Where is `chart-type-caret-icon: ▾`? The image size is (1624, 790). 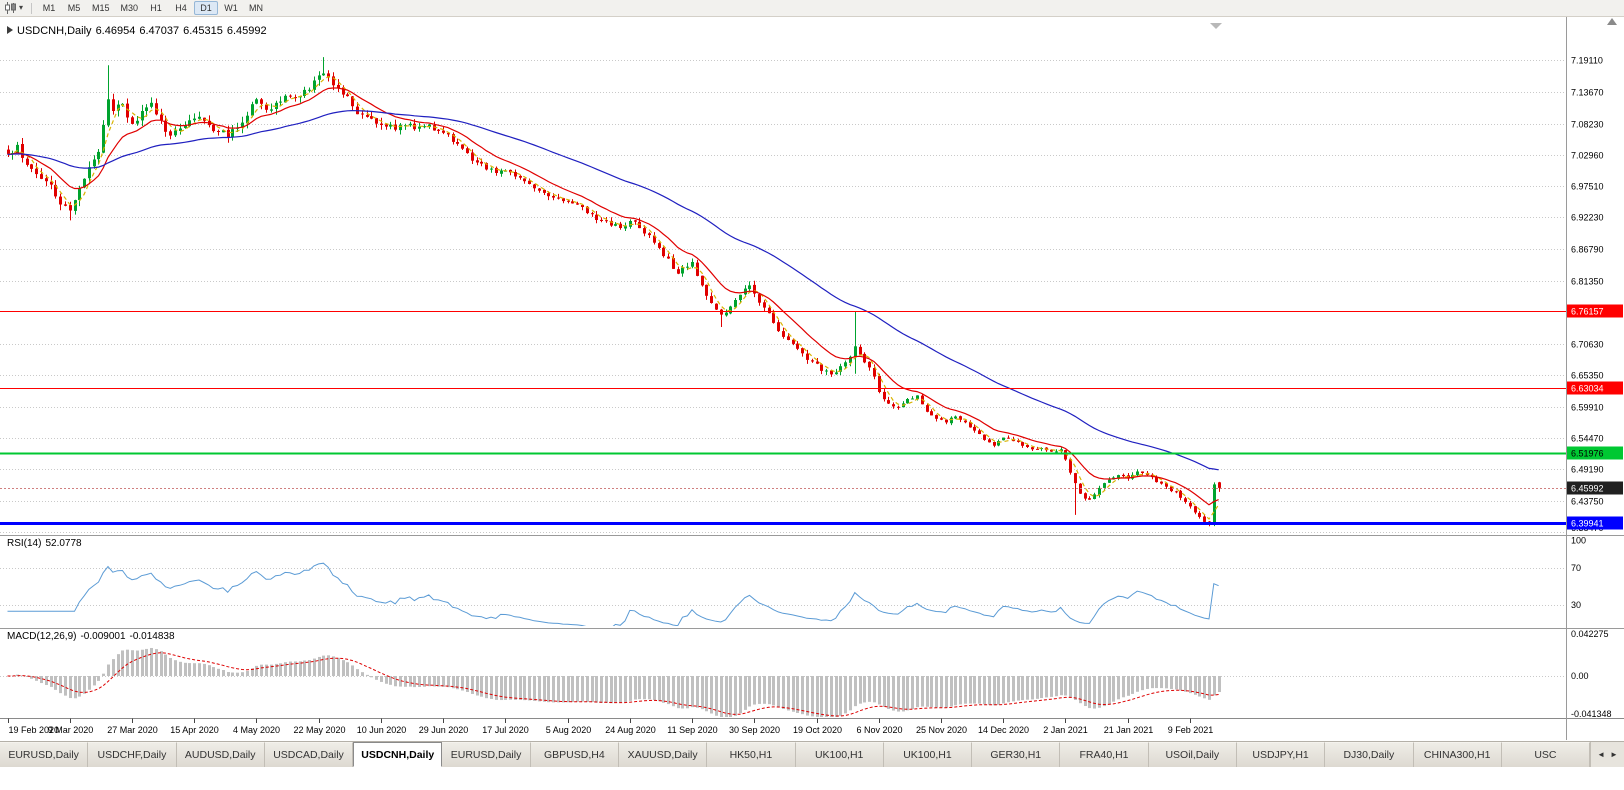
chart-type-caret-icon: ▾ is located at coordinates (21, 7).